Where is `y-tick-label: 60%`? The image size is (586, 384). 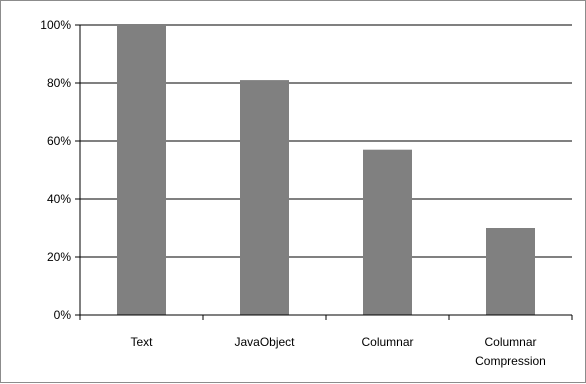 y-tick-label: 60% is located at coordinates (59, 141).